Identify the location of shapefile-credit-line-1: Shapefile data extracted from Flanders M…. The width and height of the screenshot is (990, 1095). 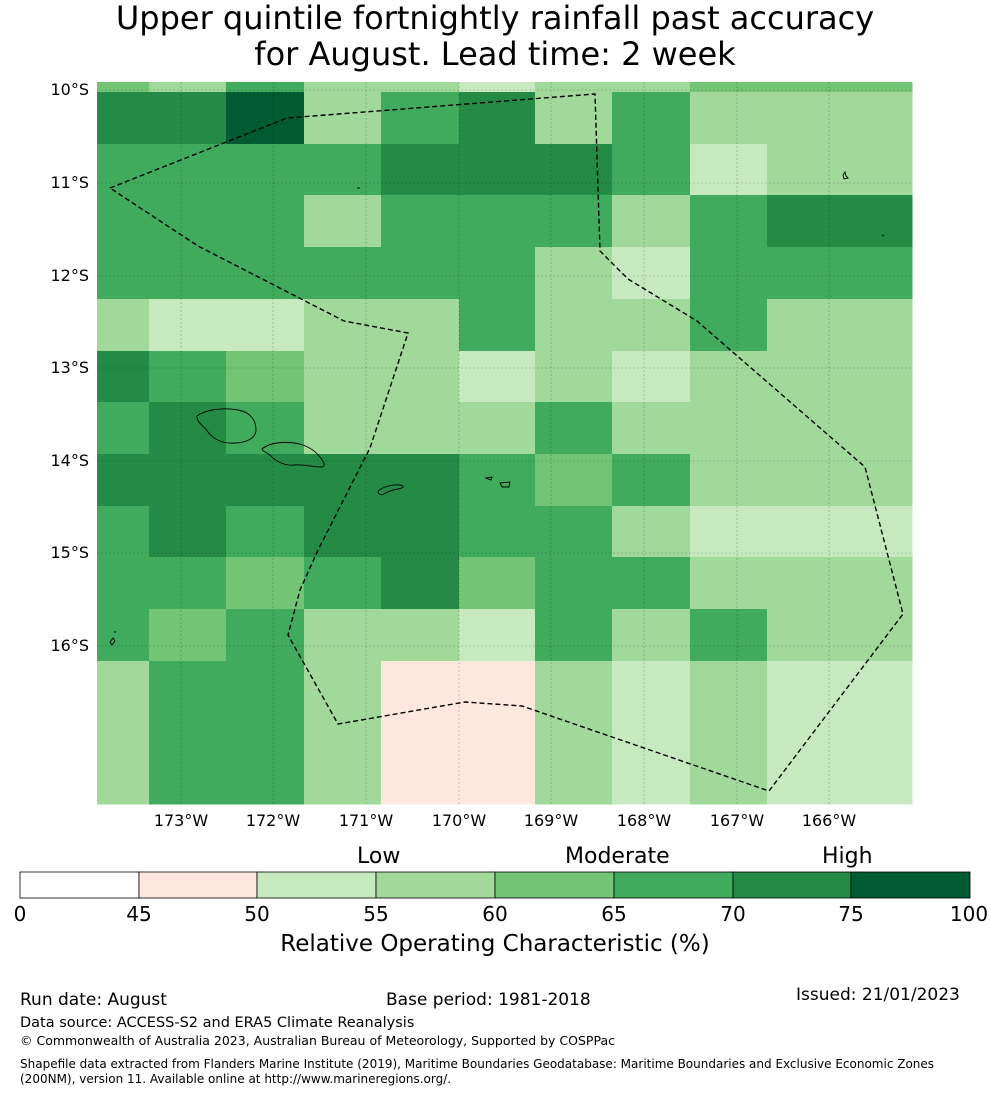
(477, 1064).